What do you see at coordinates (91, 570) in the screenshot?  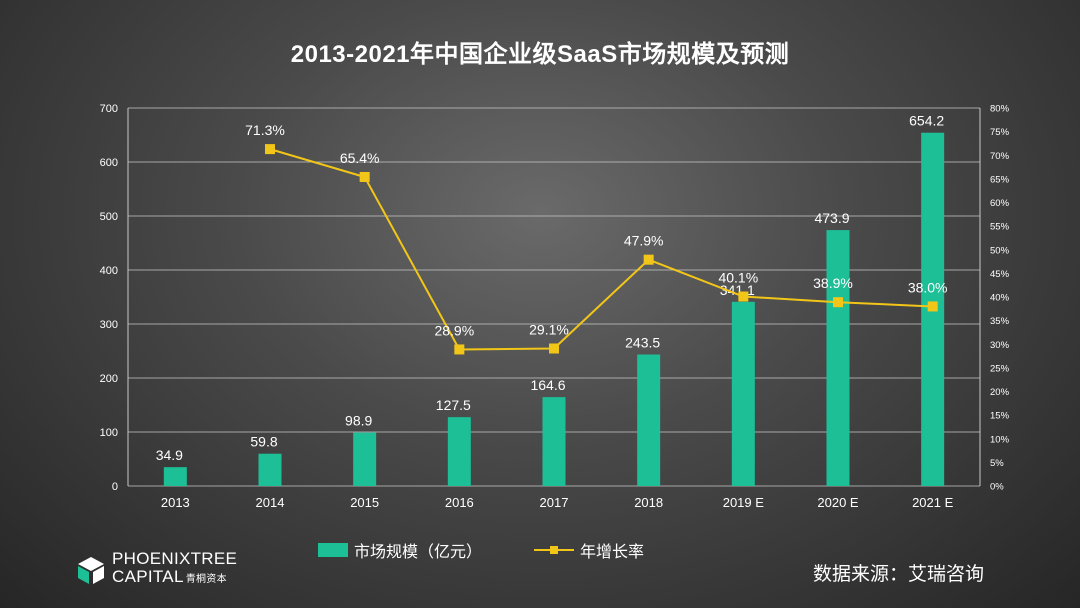 I see `cube-logo-icon` at bounding box center [91, 570].